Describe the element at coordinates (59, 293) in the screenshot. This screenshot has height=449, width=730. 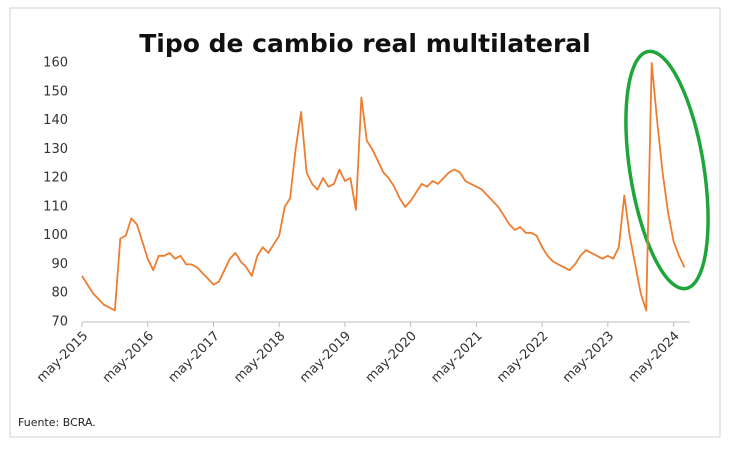
I see `y-tick-label: 80` at that location.